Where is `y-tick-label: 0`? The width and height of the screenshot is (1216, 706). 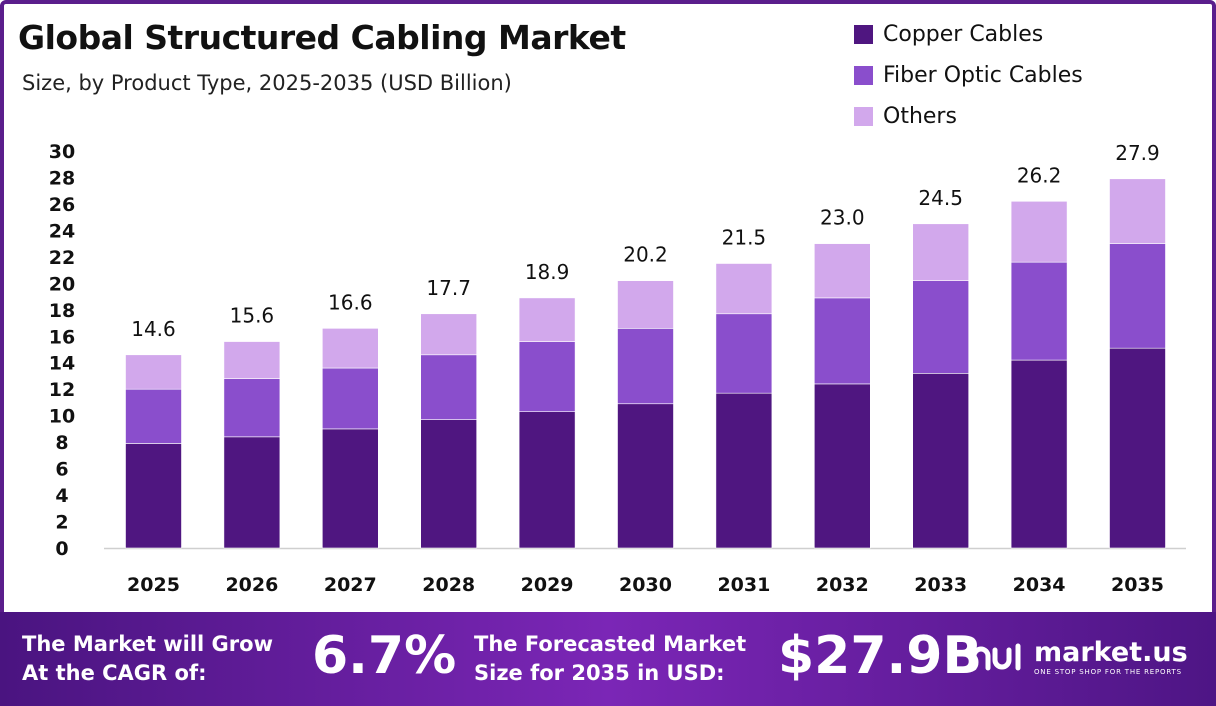 y-tick-label: 0 is located at coordinates (61, 549).